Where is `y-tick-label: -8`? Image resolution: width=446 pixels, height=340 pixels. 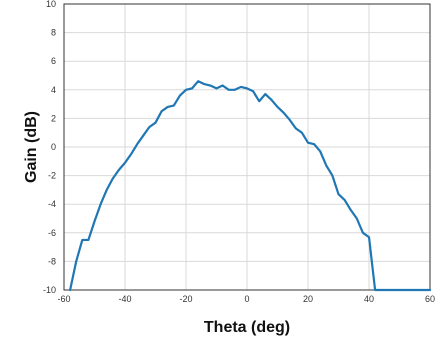 y-tick-label: -8 is located at coordinates (52, 261).